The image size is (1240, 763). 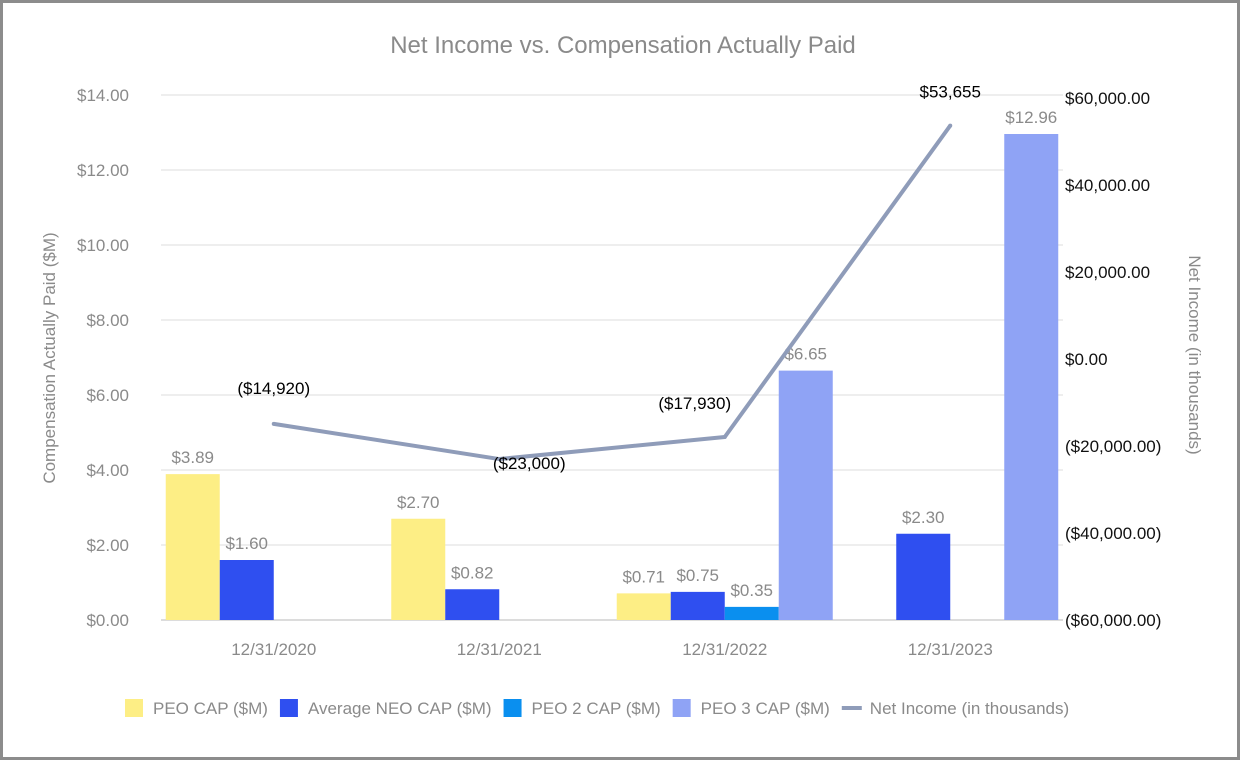 What do you see at coordinates (1107, 272) in the screenshot?
I see `right-tick-label: $20,000.00` at bounding box center [1107, 272].